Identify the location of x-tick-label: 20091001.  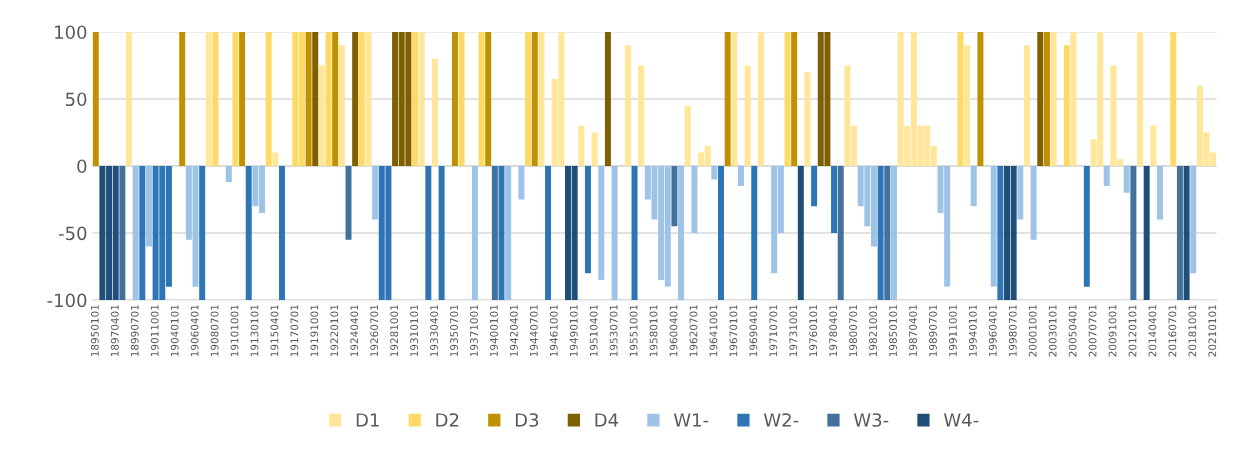
(1112, 331).